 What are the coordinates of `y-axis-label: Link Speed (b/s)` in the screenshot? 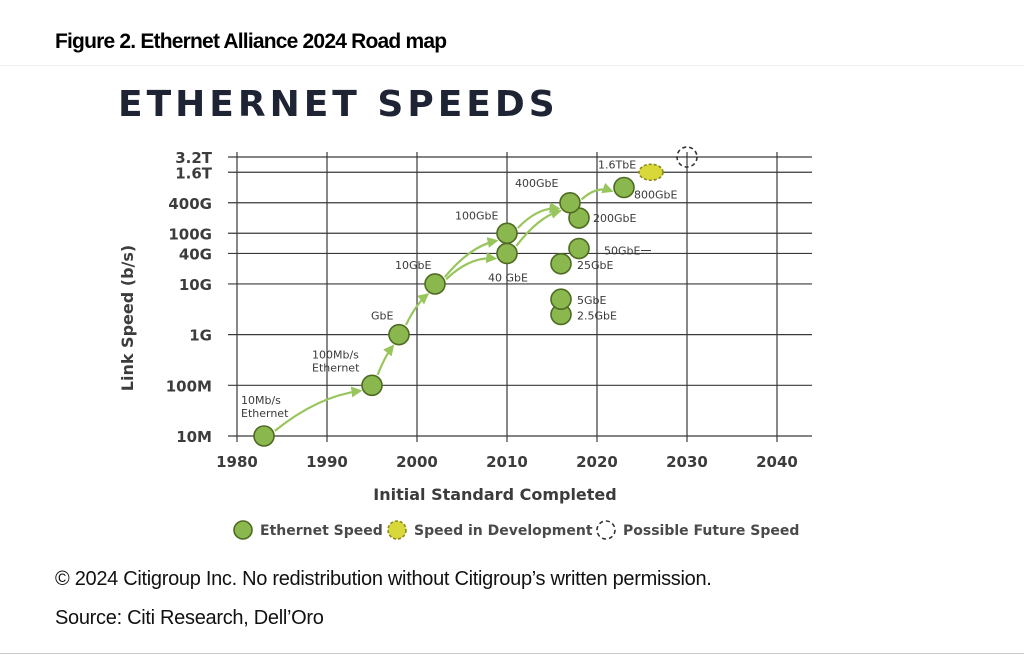 It's located at (127, 318).